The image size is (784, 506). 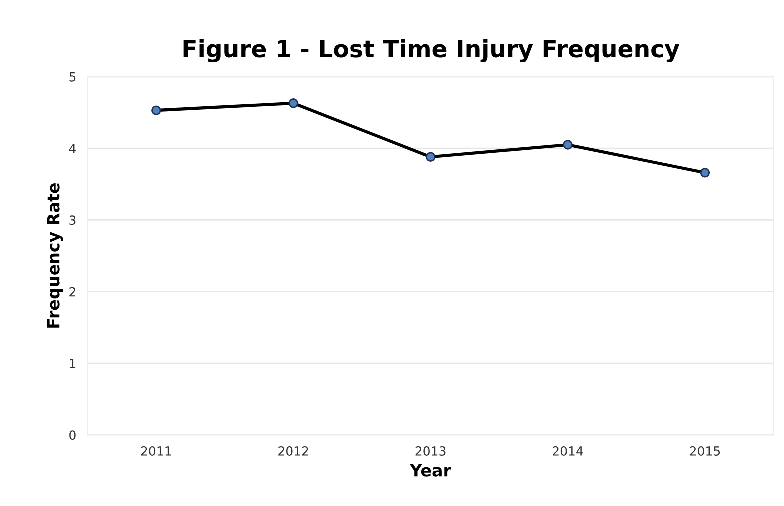 What do you see at coordinates (431, 470) in the screenshot?
I see `x-axis-title: Year` at bounding box center [431, 470].